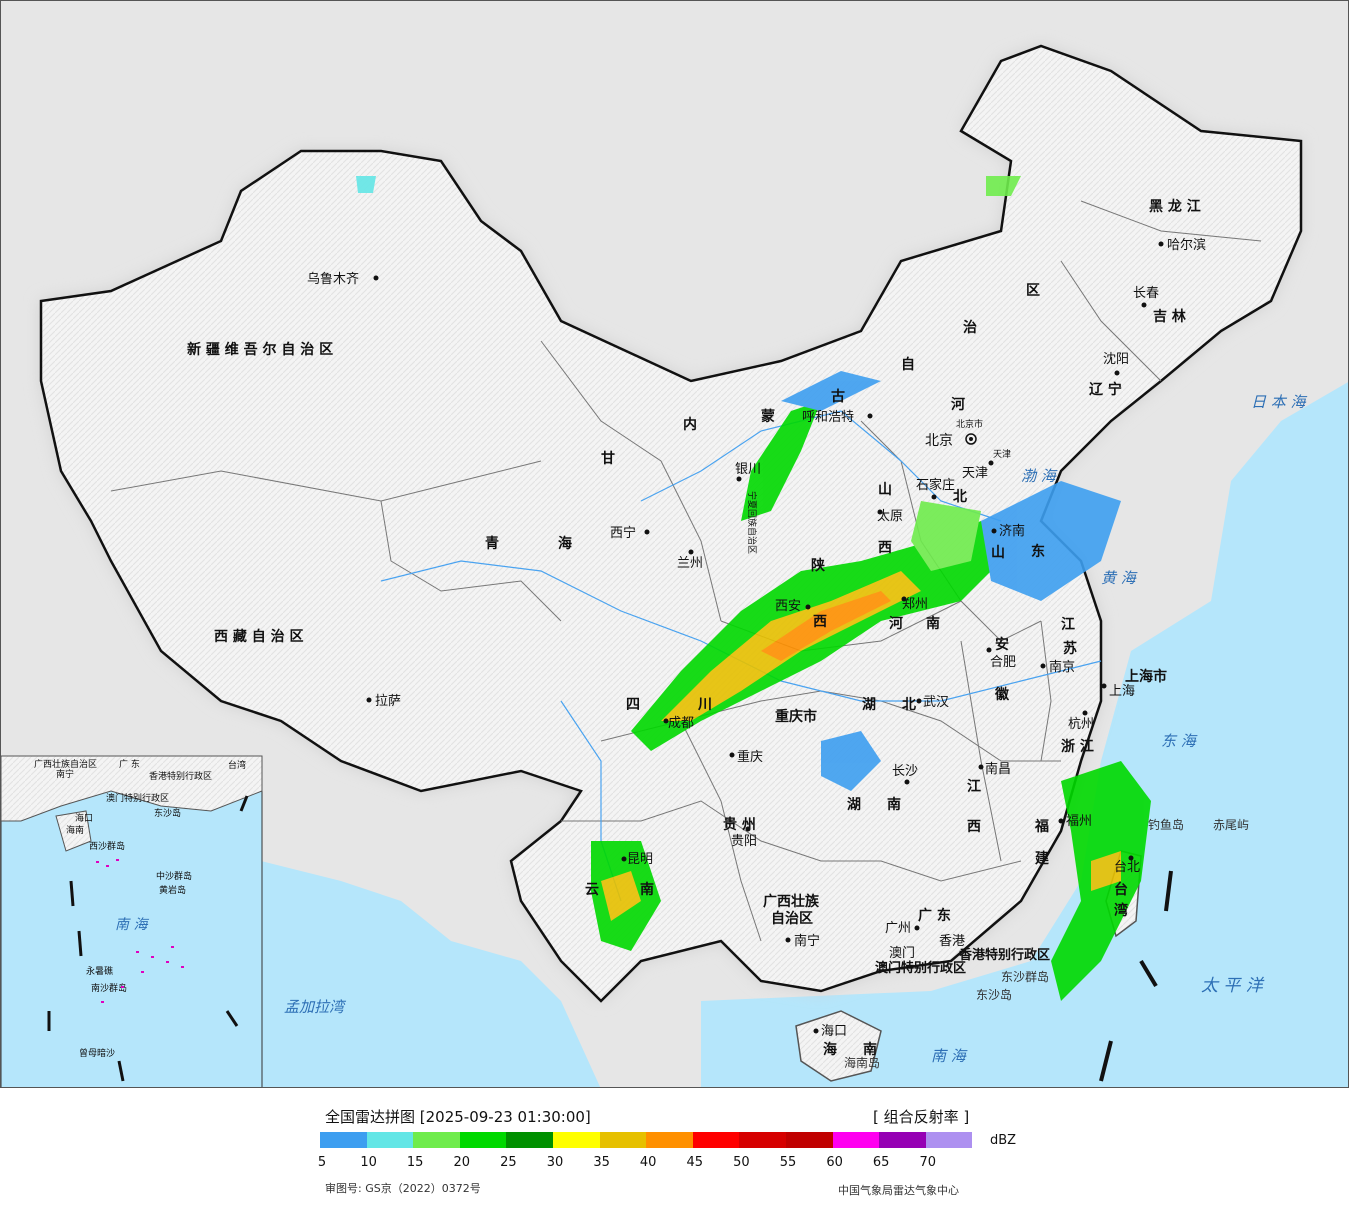 Image resolution: width=1349 pixels, height=1208 pixels. Describe the element at coordinates (994, 531) in the screenshot. I see `jinan-marker` at that location.